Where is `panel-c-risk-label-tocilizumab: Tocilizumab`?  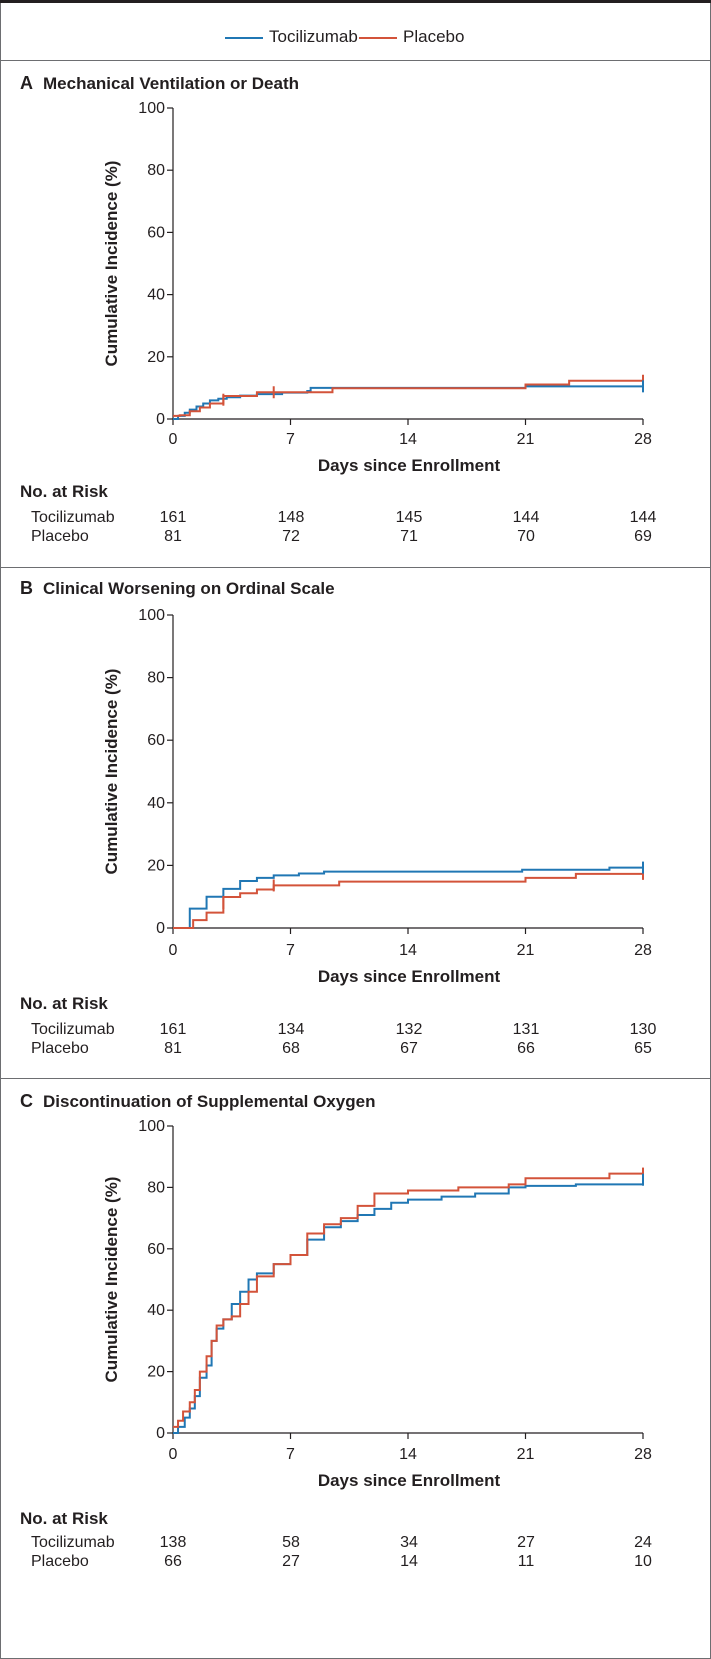
panel-c-risk-label-tocilizumab: Tocilizumab is located at coordinates (73, 1542).